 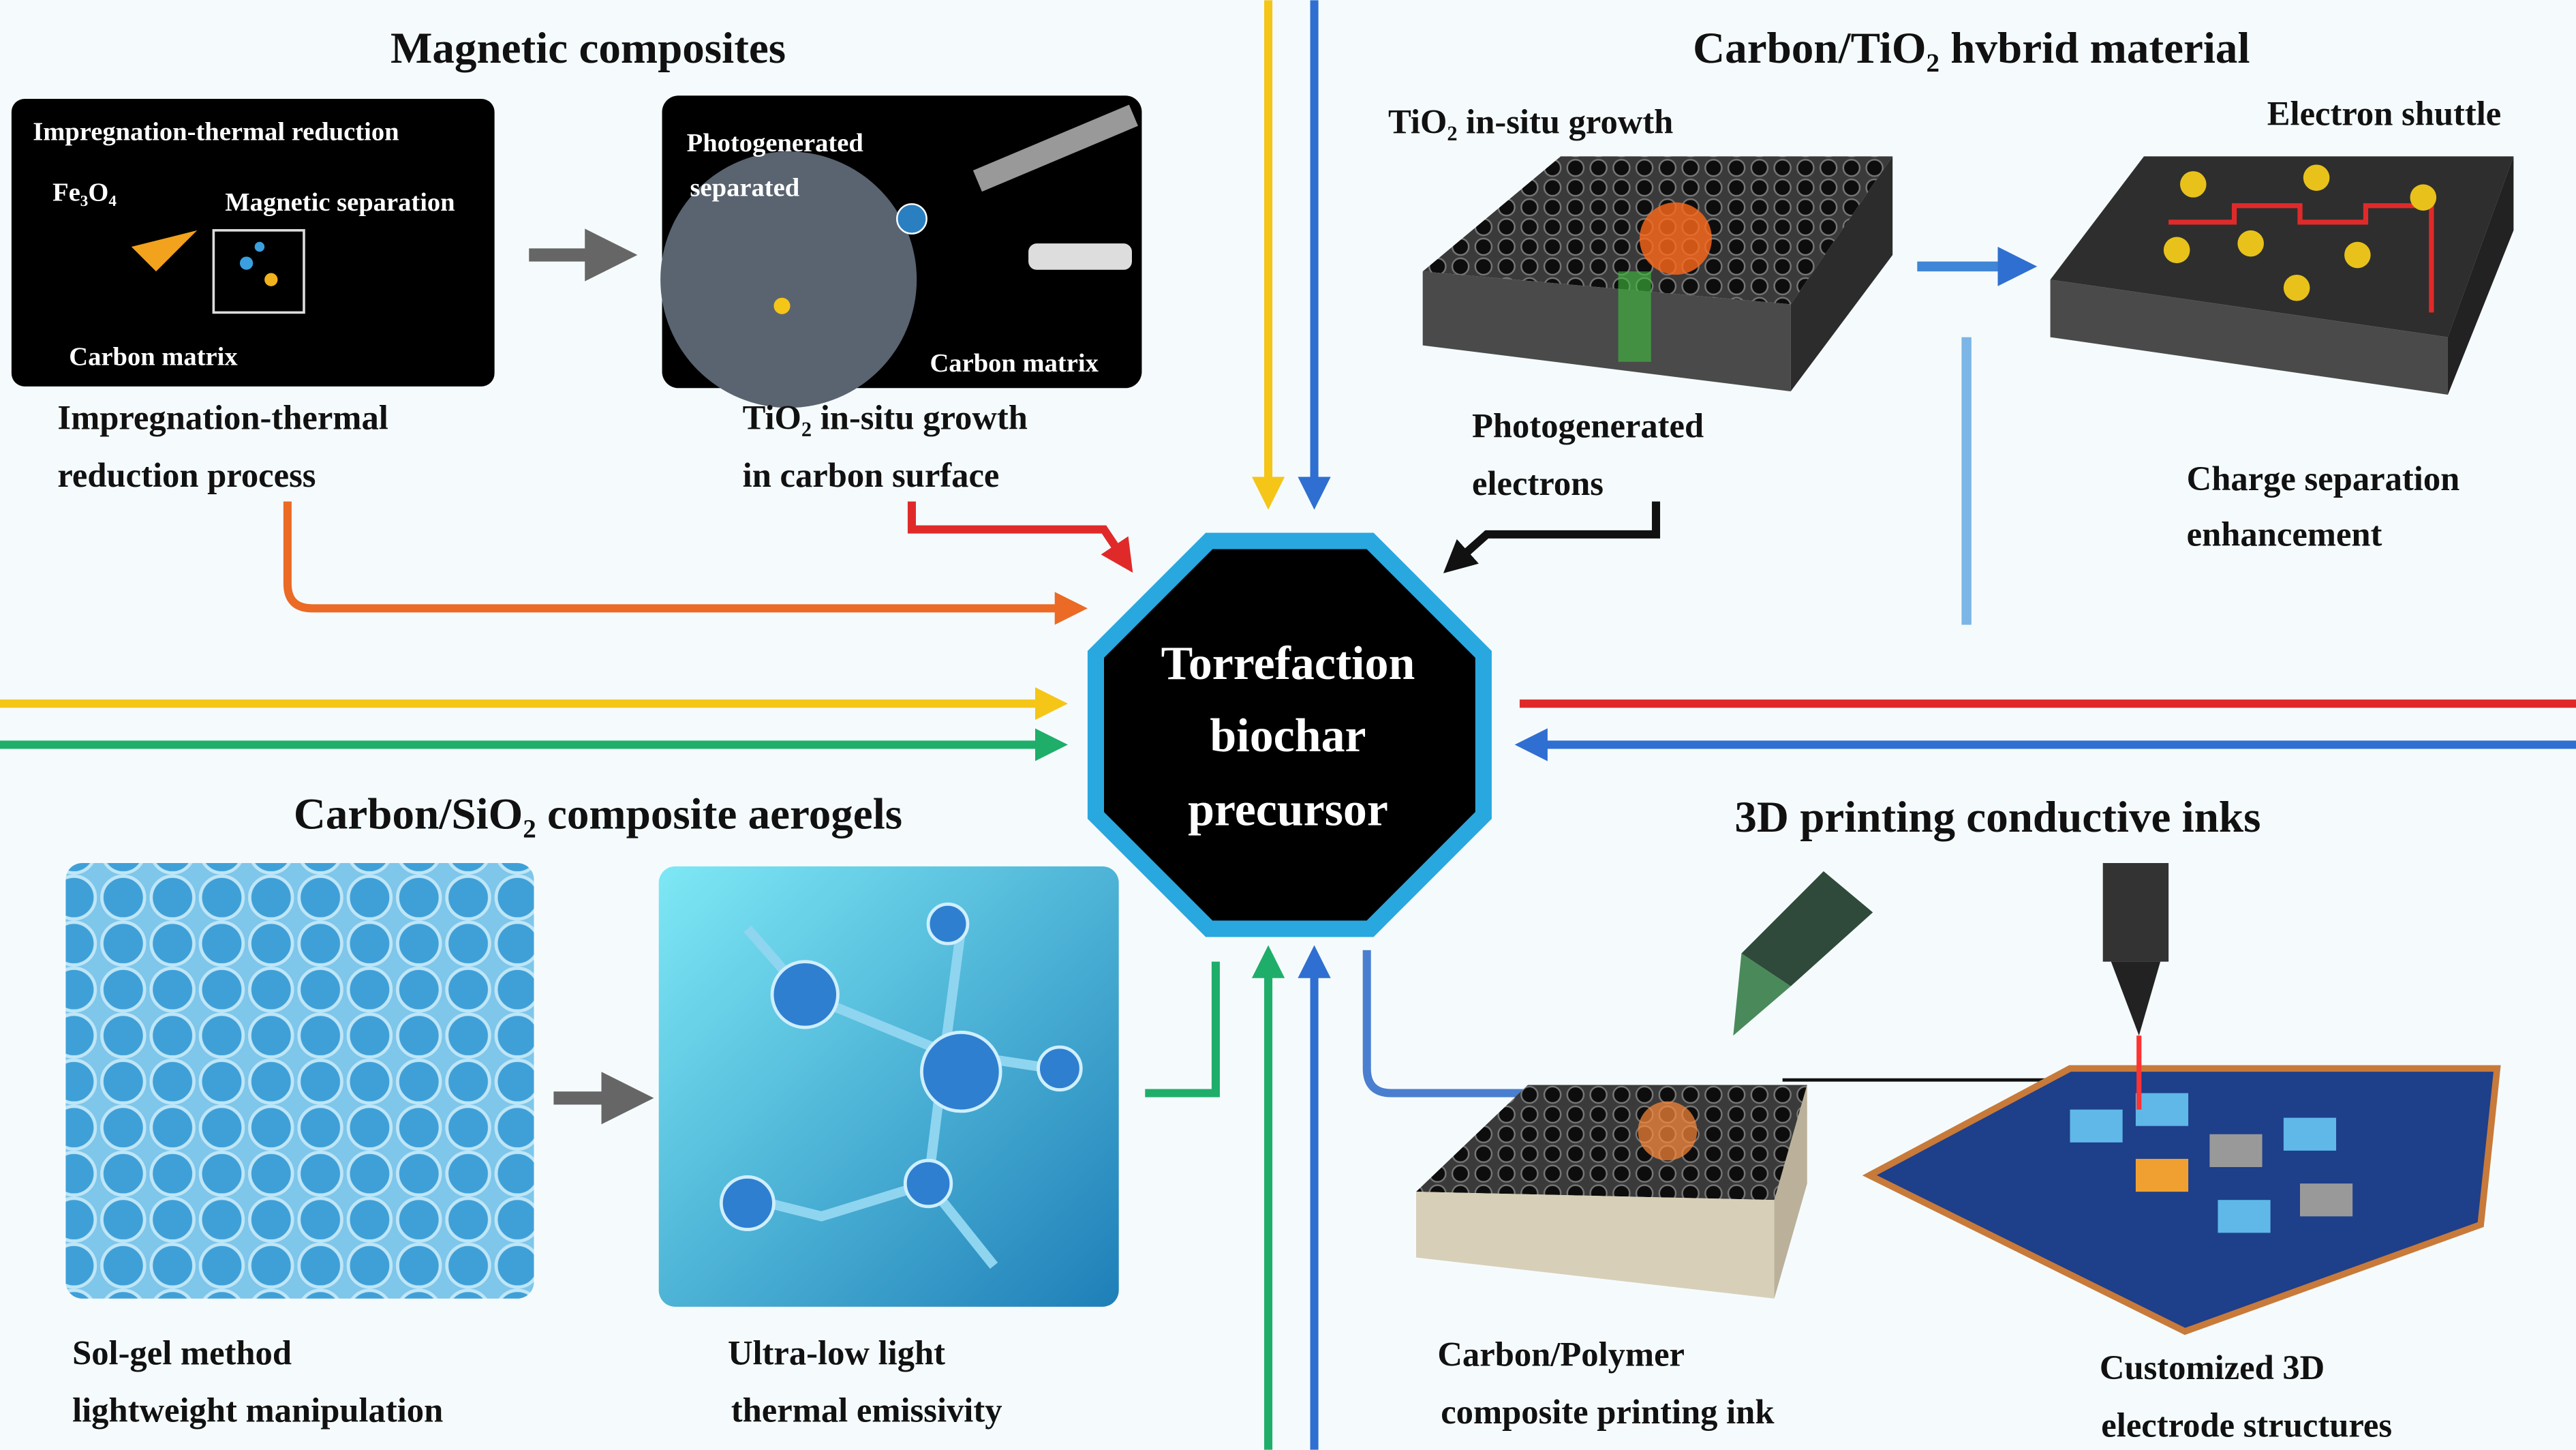 What do you see at coordinates (1288, 810) in the screenshot?
I see `center-text: precursor` at bounding box center [1288, 810].